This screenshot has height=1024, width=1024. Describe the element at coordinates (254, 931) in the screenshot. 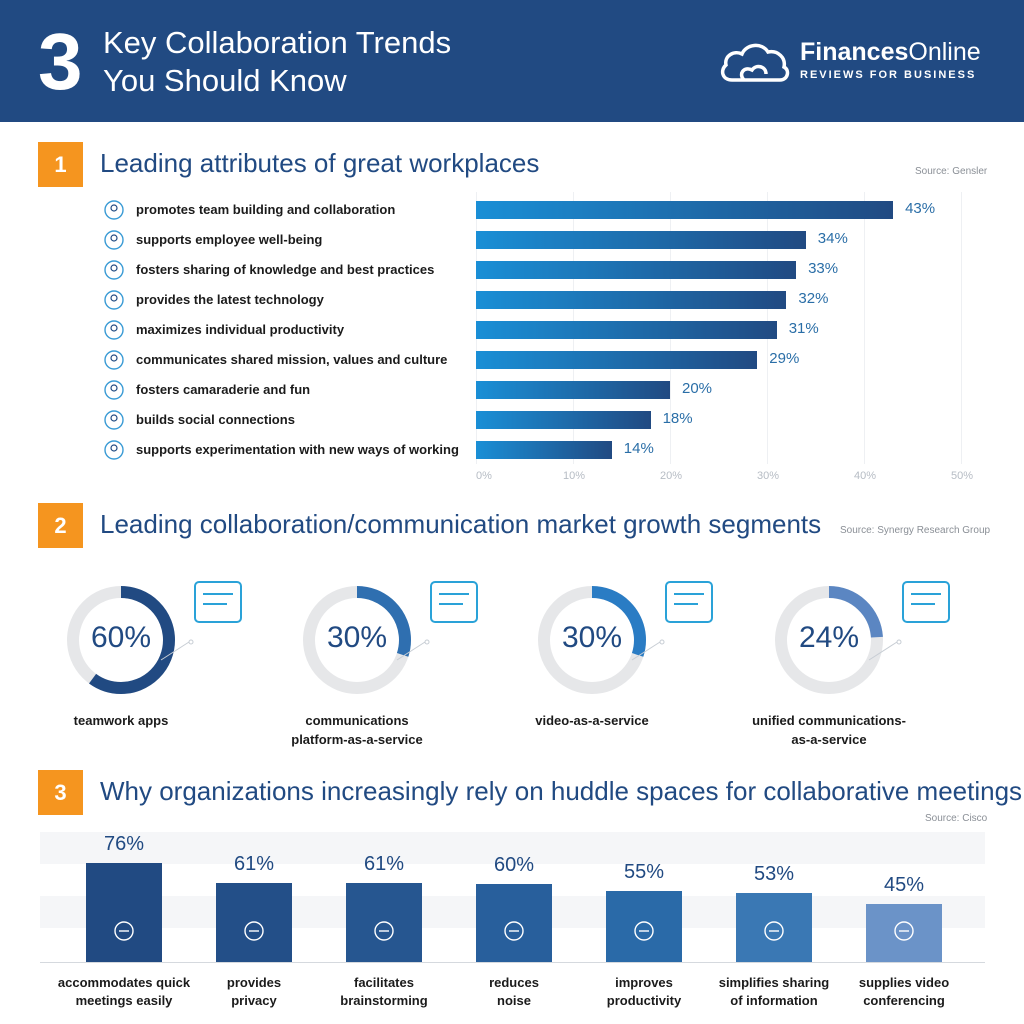

I see `privacy-icon` at that location.